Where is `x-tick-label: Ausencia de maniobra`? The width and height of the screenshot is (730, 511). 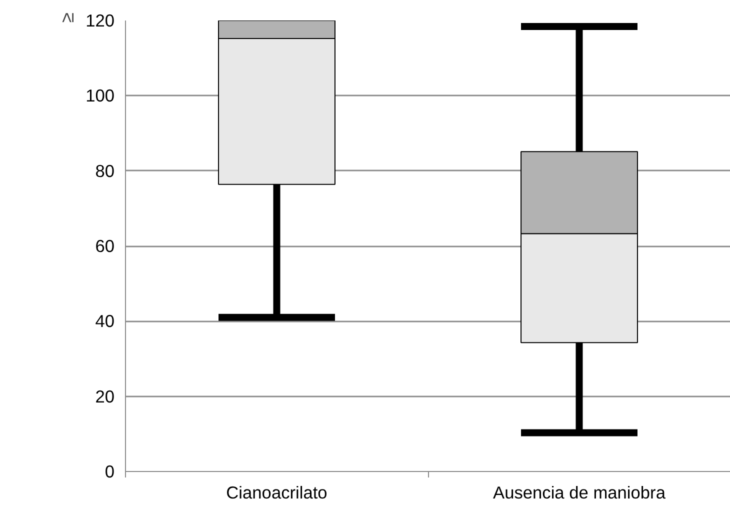
x-tick-label: Ausencia de maniobra is located at coordinates (579, 492).